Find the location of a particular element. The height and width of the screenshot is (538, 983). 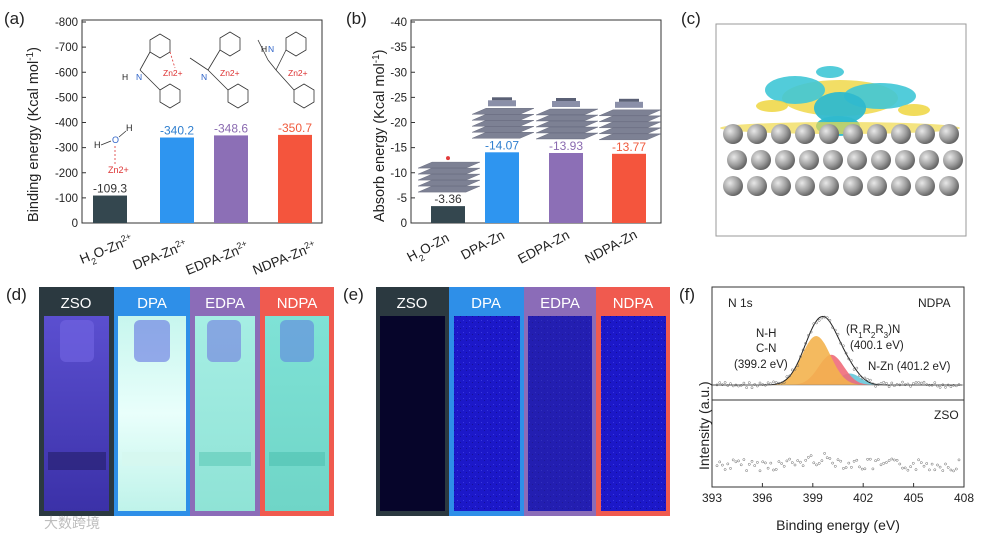

chart-f-xtick-label: 393 is located at coordinates (712, 498).